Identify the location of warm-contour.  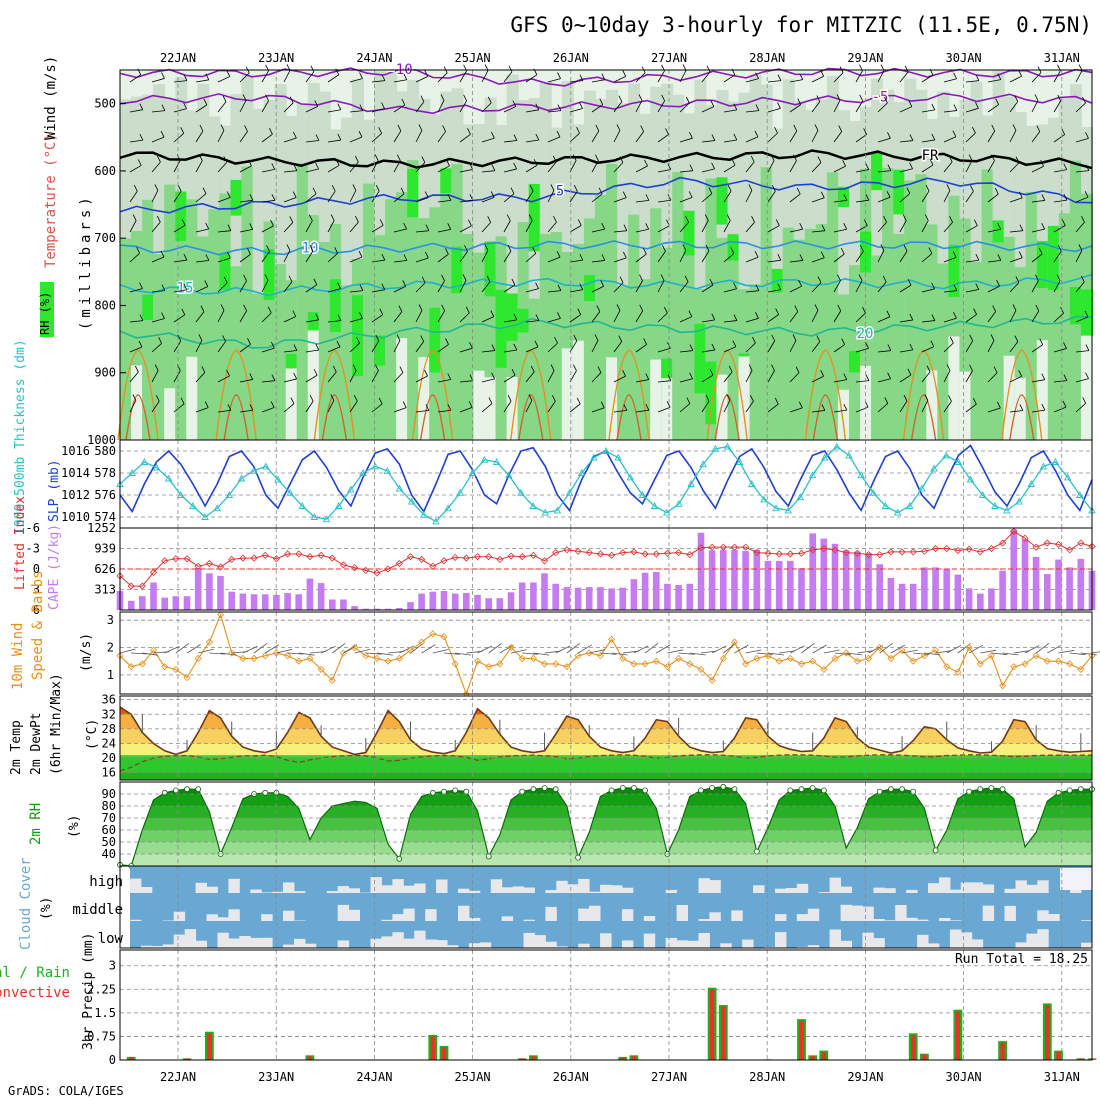
(138, 395).